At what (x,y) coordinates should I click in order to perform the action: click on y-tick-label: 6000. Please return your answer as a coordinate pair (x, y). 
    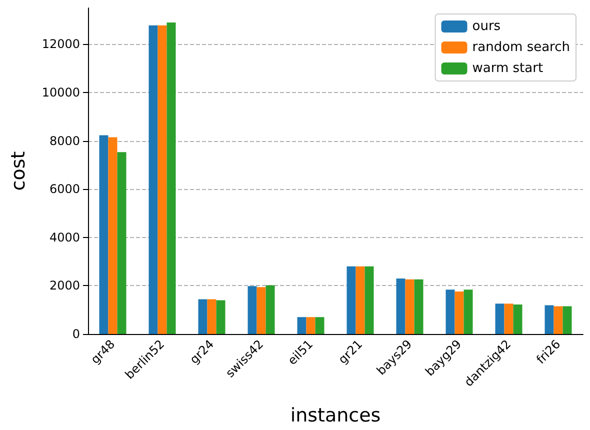
    Looking at the image, I should click on (64, 189).